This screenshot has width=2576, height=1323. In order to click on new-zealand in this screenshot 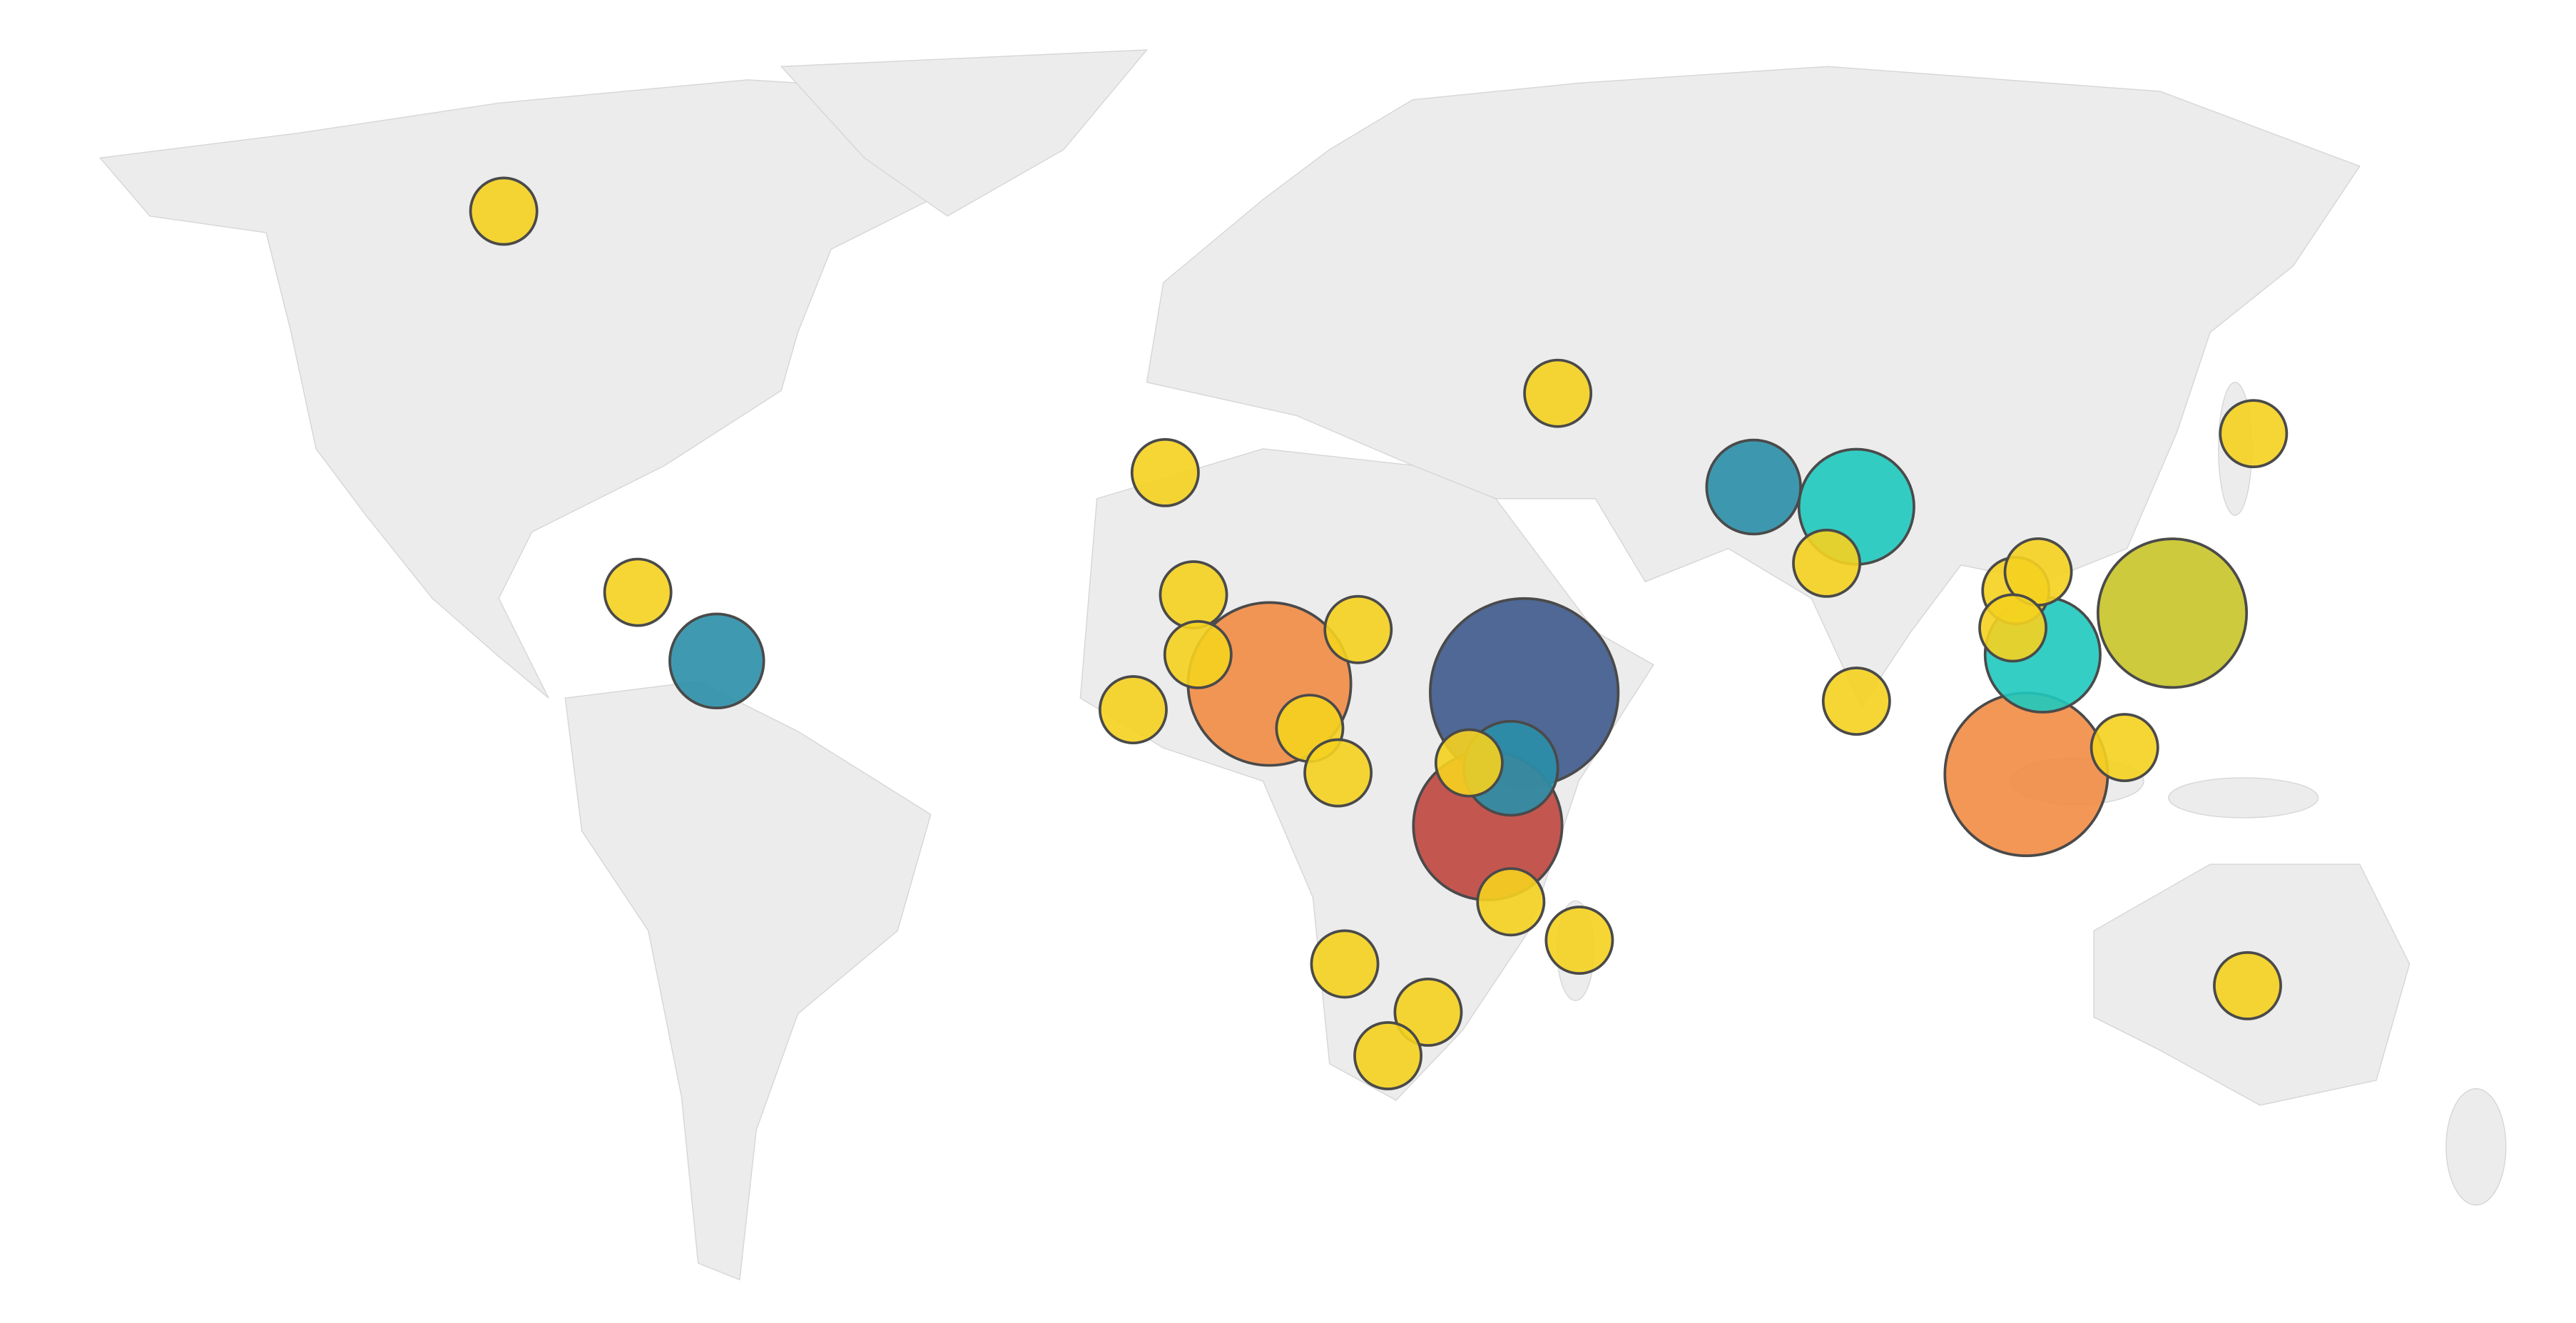, I will do `click(2476, 1147)`.